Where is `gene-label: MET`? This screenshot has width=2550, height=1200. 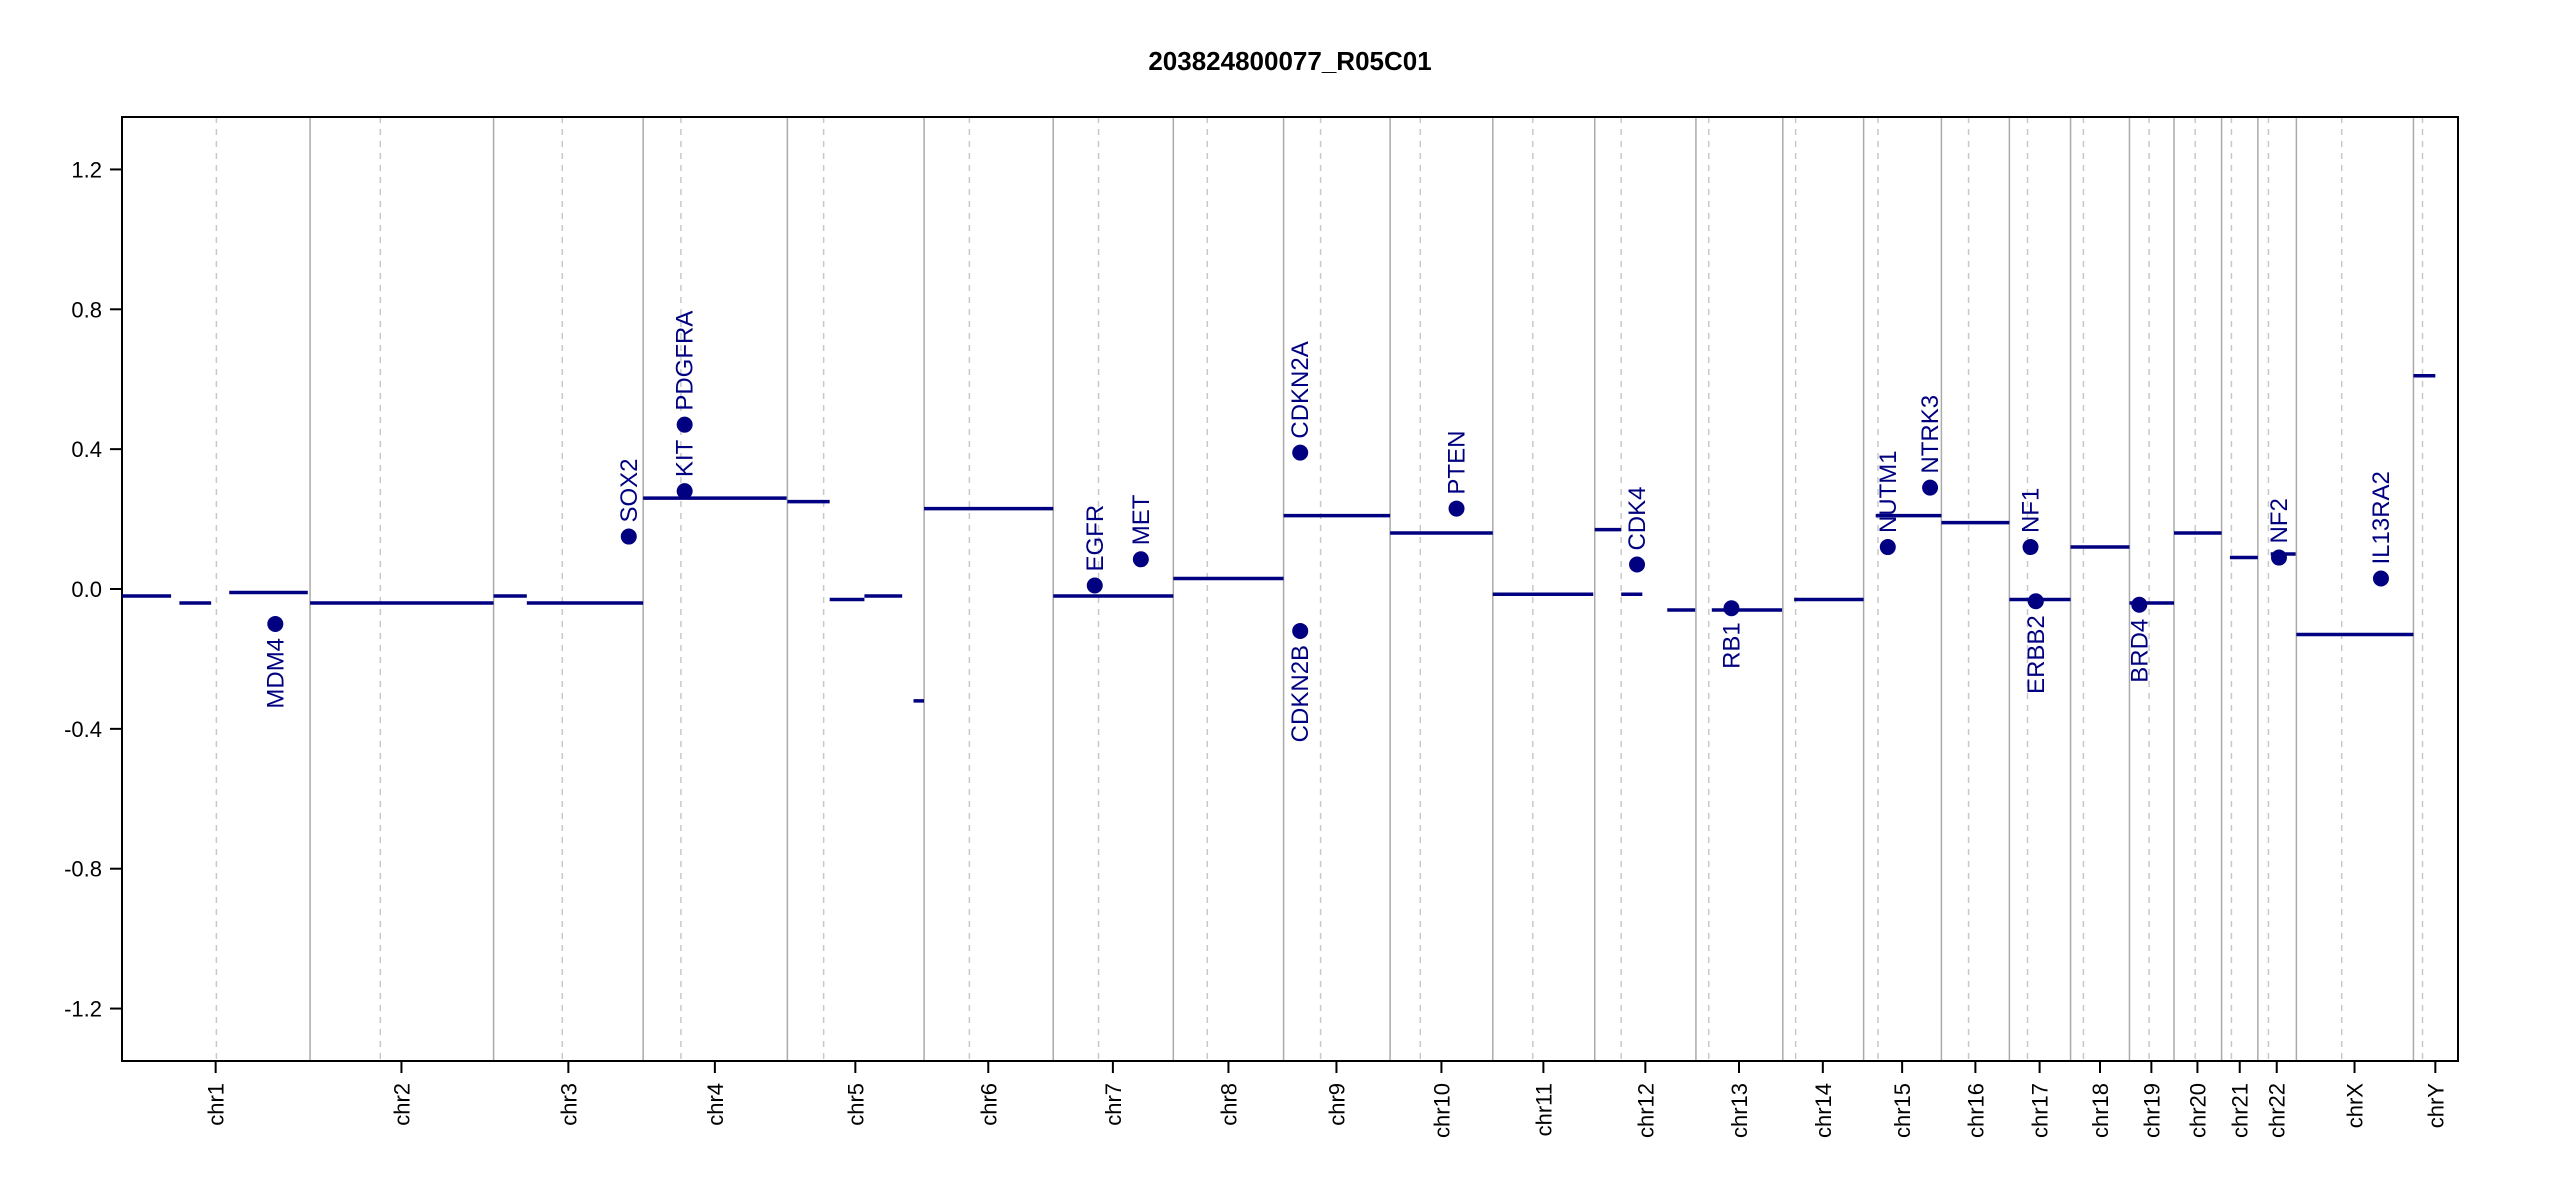
gene-label: MET is located at coordinates (1141, 519).